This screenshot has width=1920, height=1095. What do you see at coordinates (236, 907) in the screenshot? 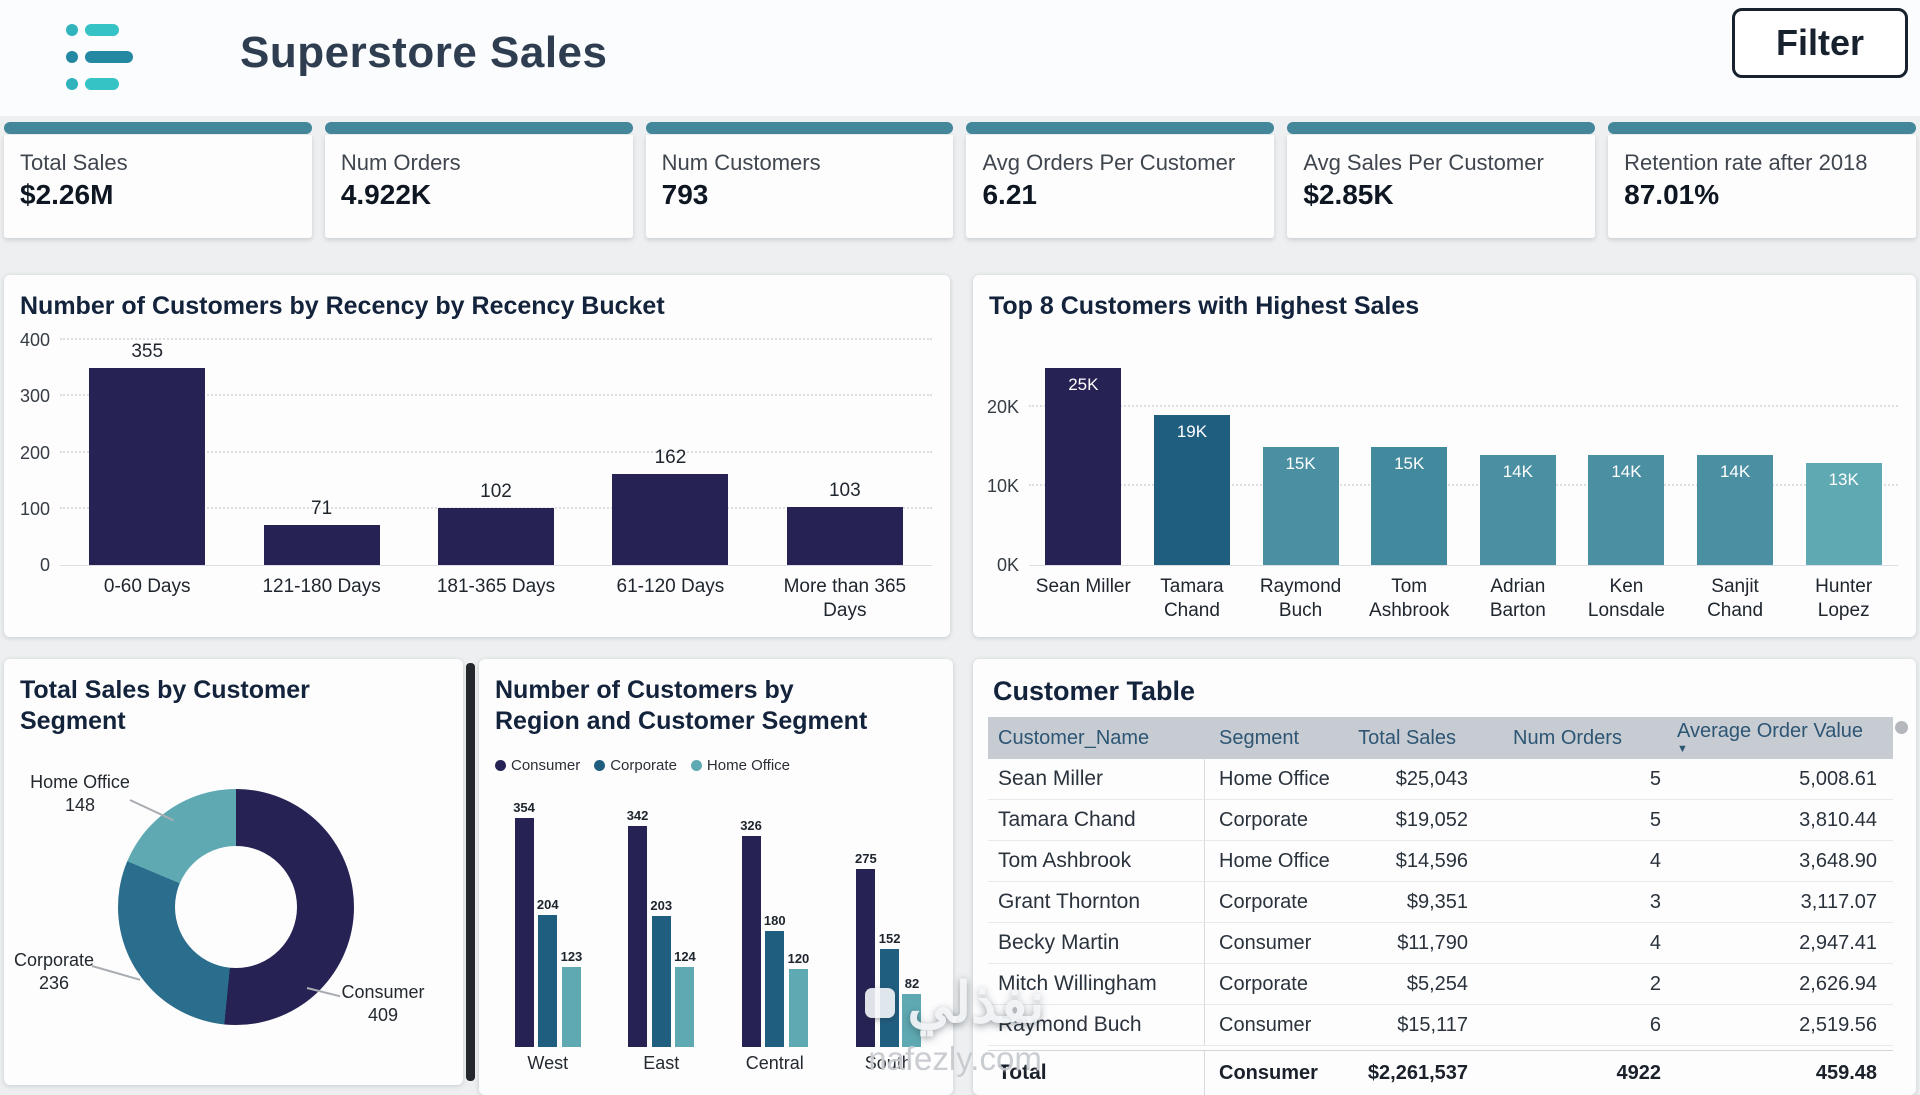
I see `donut-hole` at bounding box center [236, 907].